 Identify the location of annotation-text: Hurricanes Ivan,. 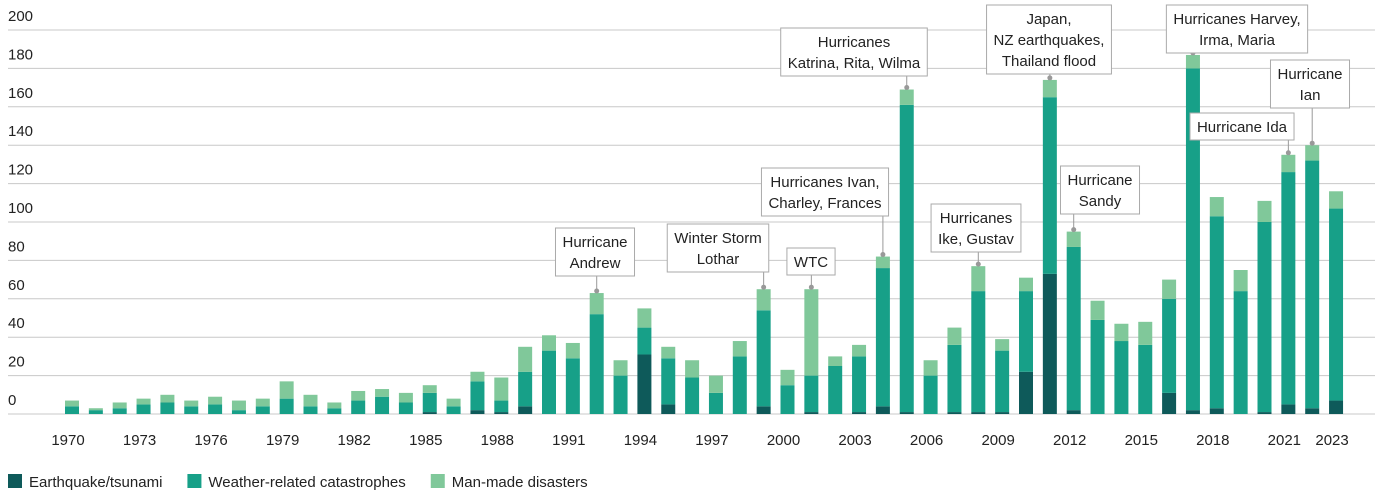
(824, 182).